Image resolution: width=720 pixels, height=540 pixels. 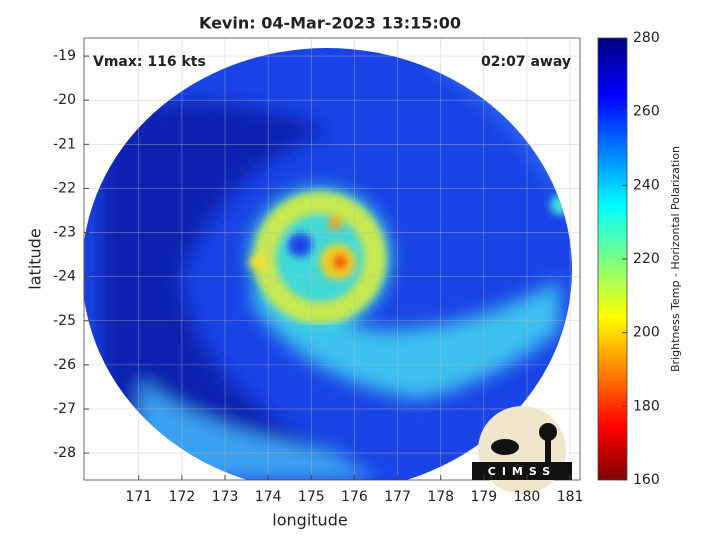 What do you see at coordinates (138, 497) in the screenshot?
I see `x-tick-label: 171` at bounding box center [138, 497].